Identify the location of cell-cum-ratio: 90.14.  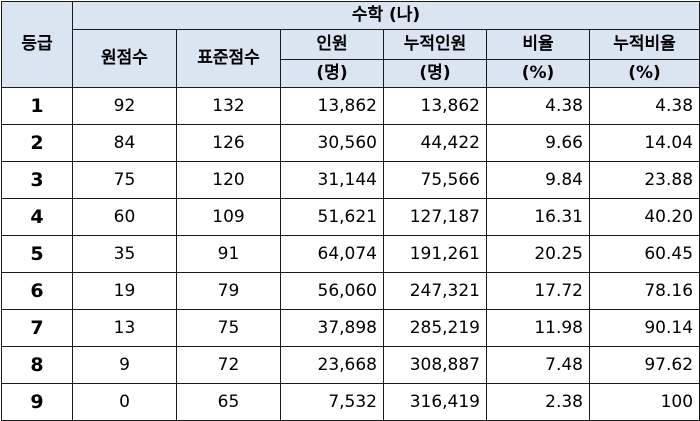
(644, 328).